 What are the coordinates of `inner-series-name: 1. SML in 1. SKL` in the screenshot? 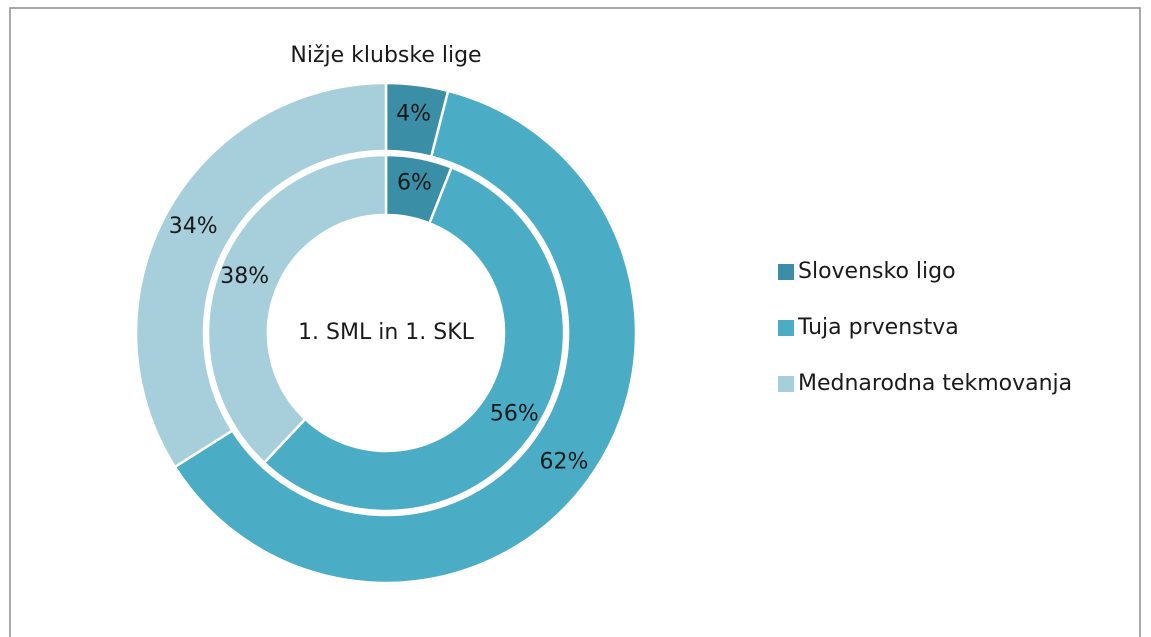 It's located at (386, 332).